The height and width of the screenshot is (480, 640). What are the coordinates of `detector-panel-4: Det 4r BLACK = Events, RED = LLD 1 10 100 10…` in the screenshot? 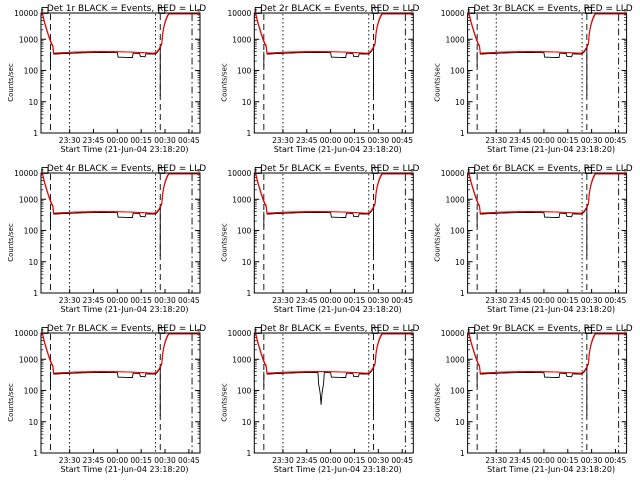 It's located at (106, 239).